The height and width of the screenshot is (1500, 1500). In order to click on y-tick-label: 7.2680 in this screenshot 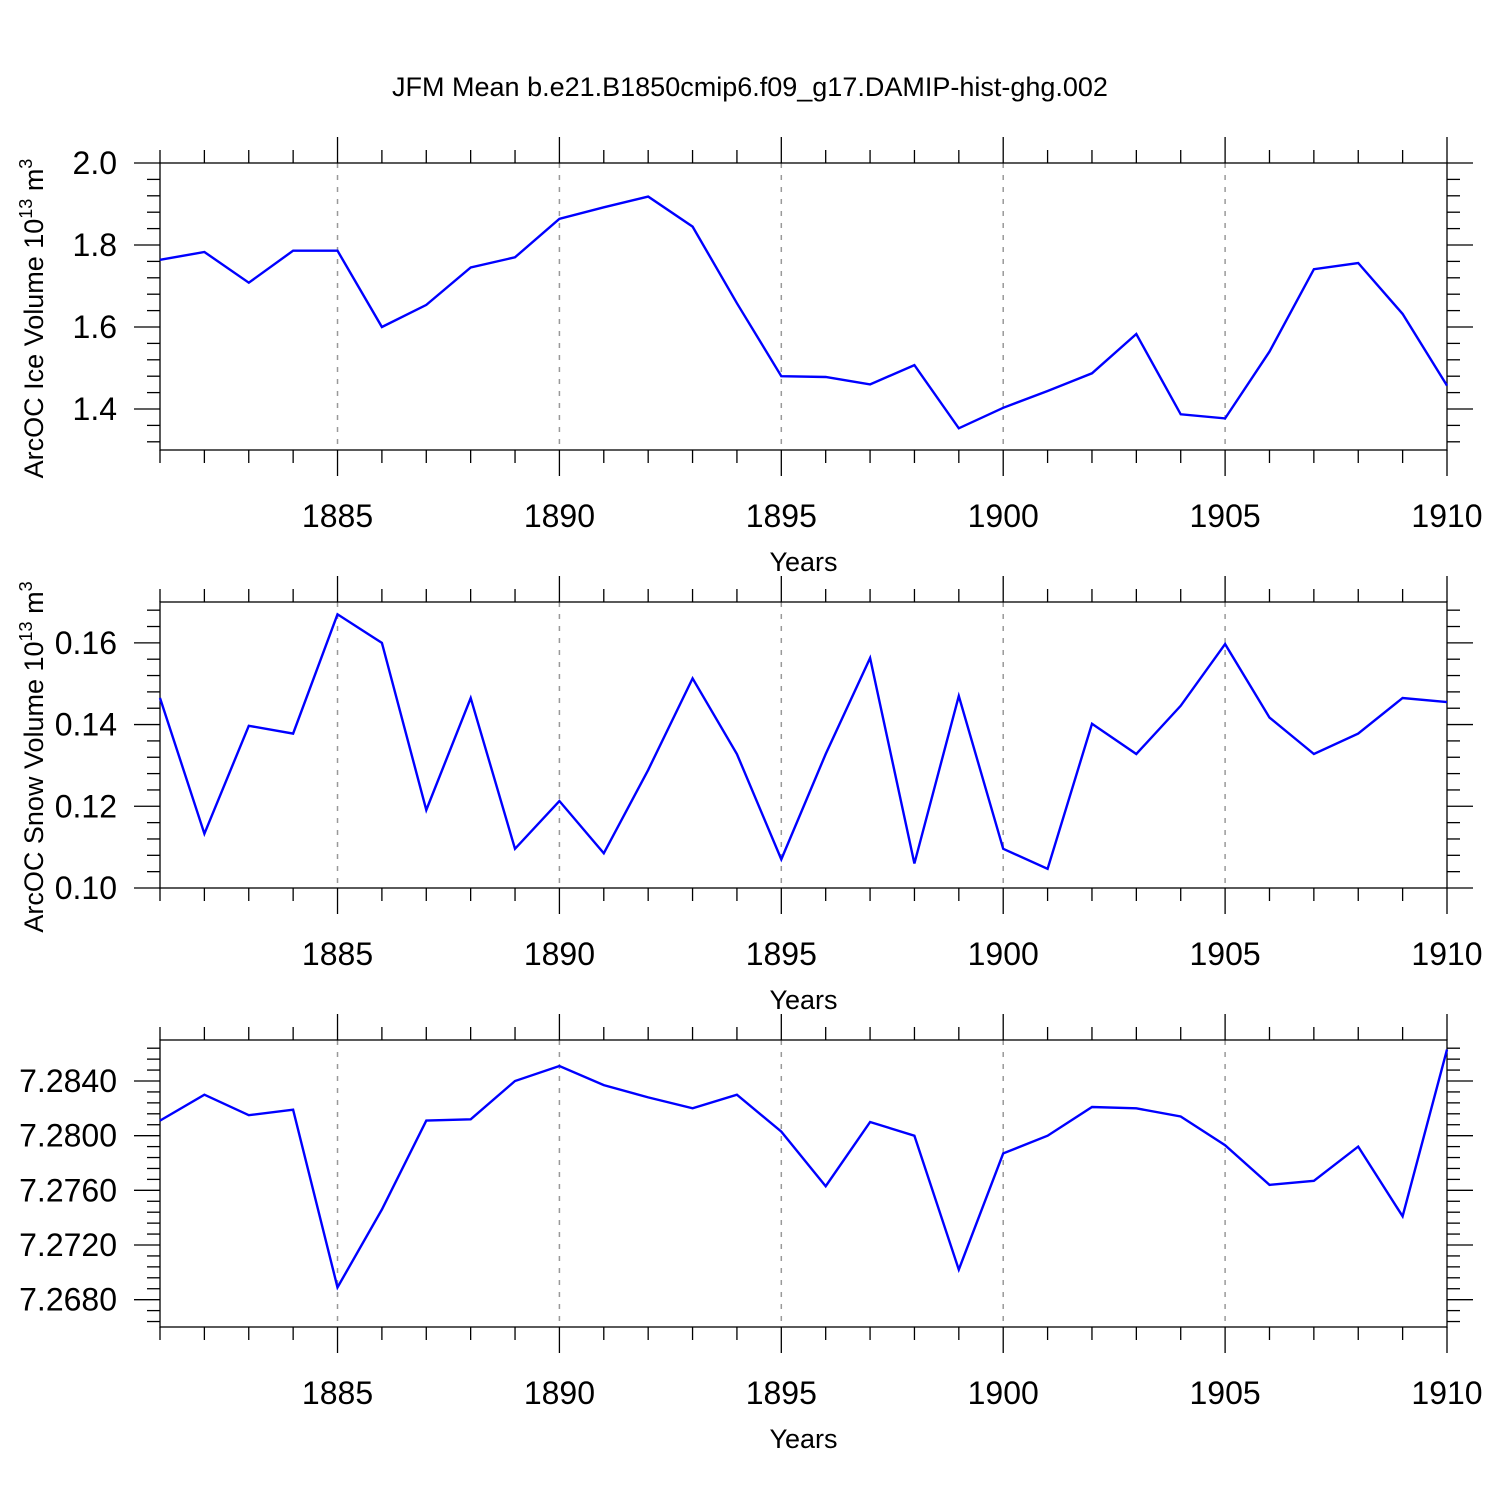, I will do `click(68, 1300)`.